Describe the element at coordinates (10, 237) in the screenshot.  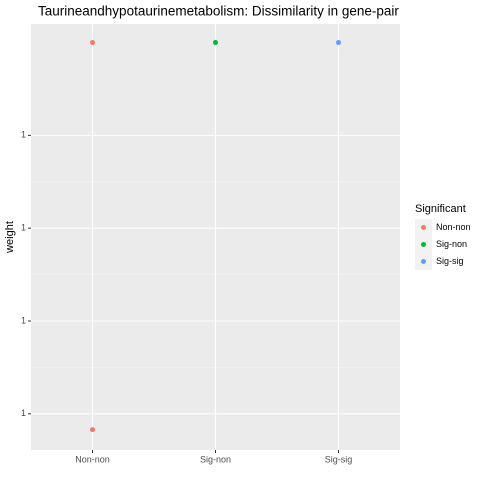
I see `y-axis-label: weight` at that location.